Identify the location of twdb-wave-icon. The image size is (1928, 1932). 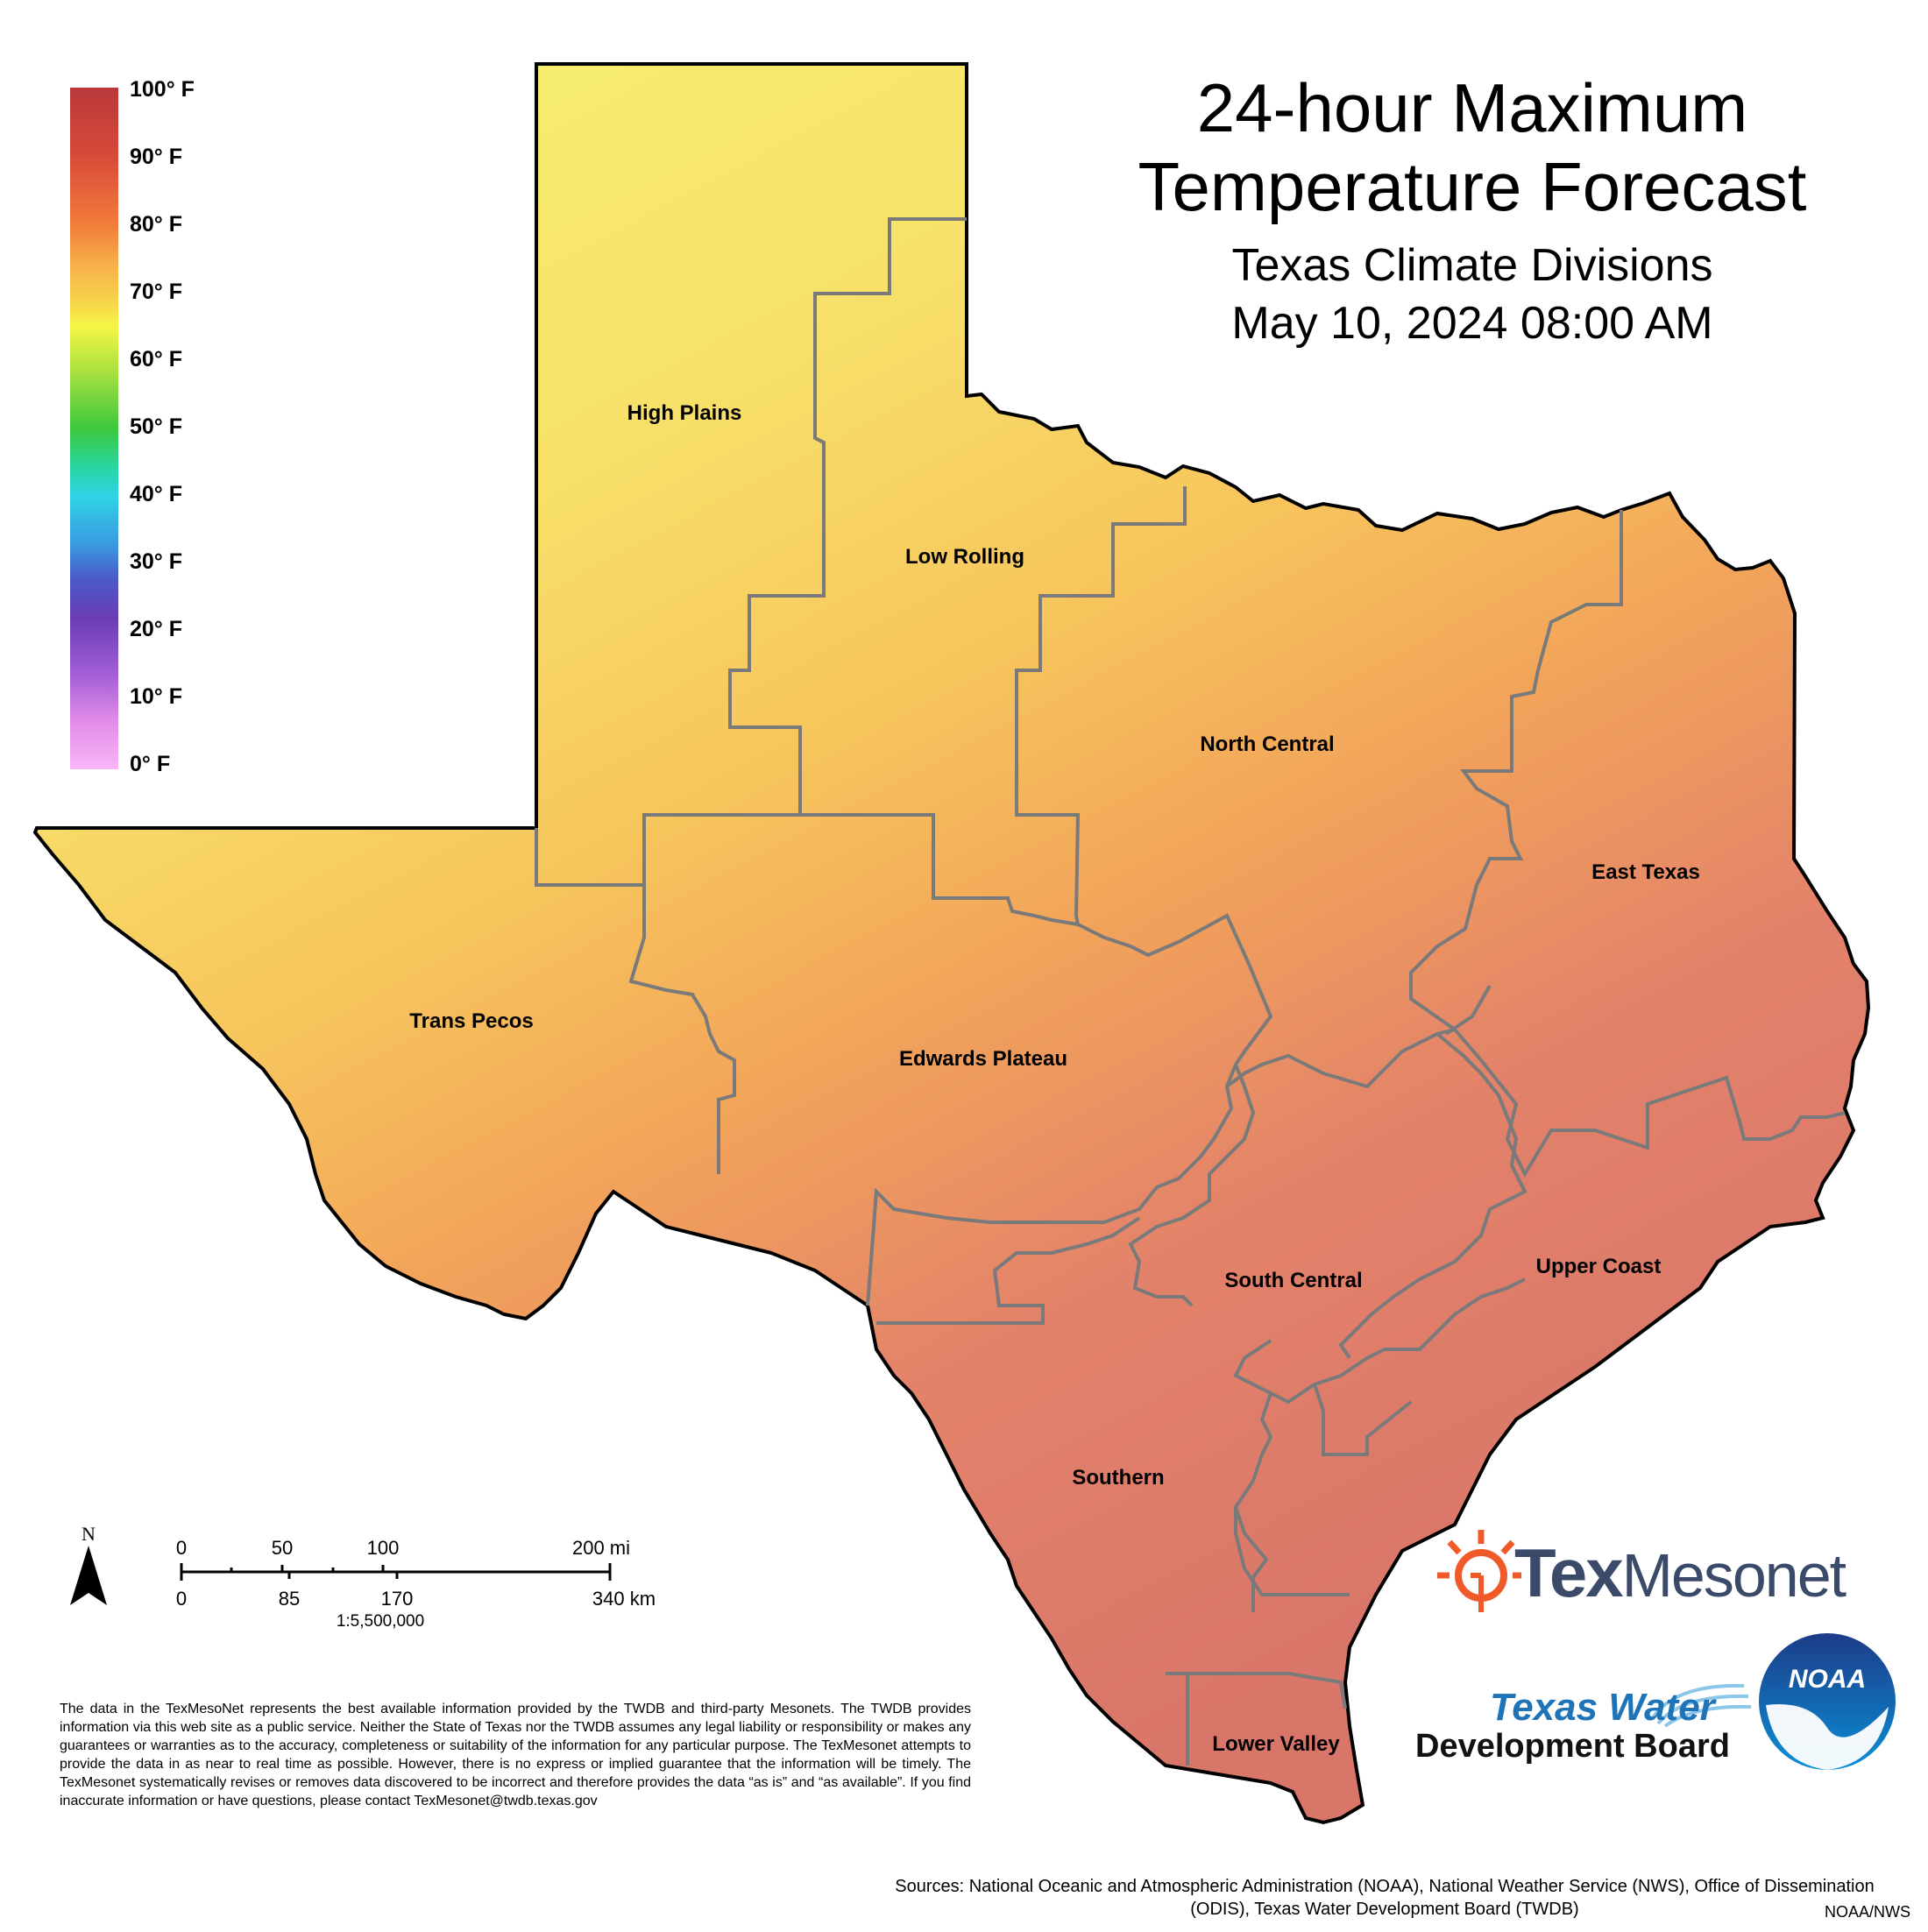
(1701, 1705).